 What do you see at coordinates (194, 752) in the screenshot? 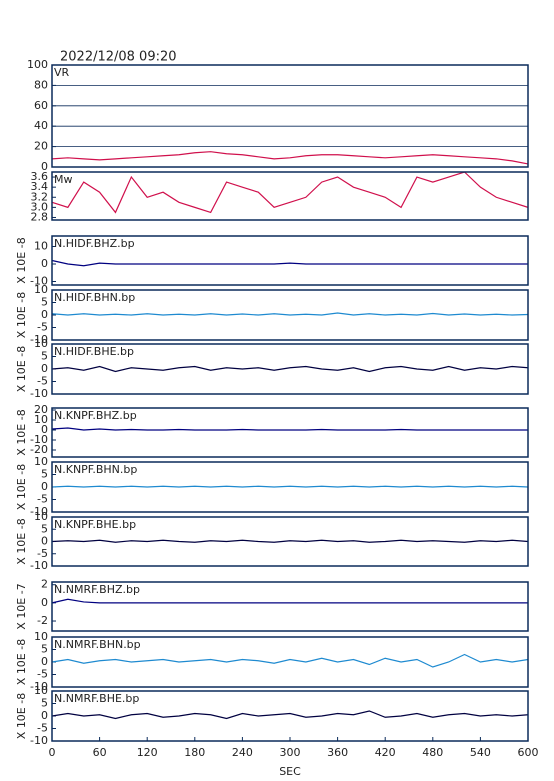
I see `x-tick-label: 180` at bounding box center [194, 752].